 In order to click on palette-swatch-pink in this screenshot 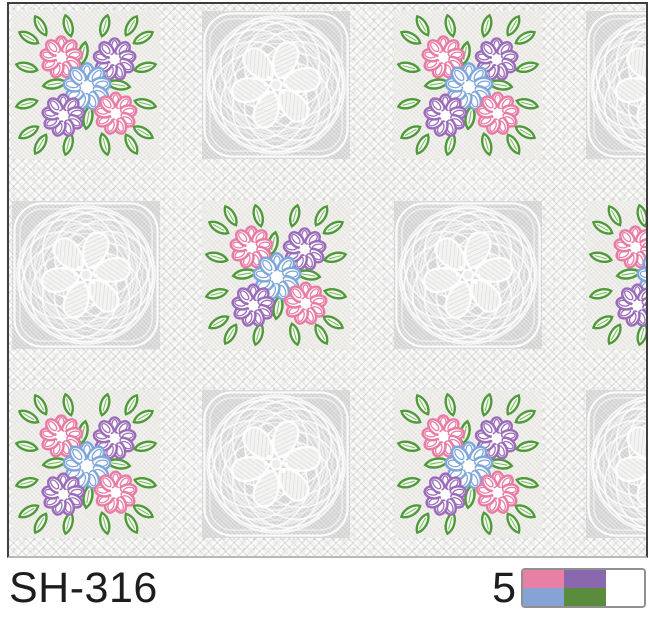, I will do `click(543, 579)`.